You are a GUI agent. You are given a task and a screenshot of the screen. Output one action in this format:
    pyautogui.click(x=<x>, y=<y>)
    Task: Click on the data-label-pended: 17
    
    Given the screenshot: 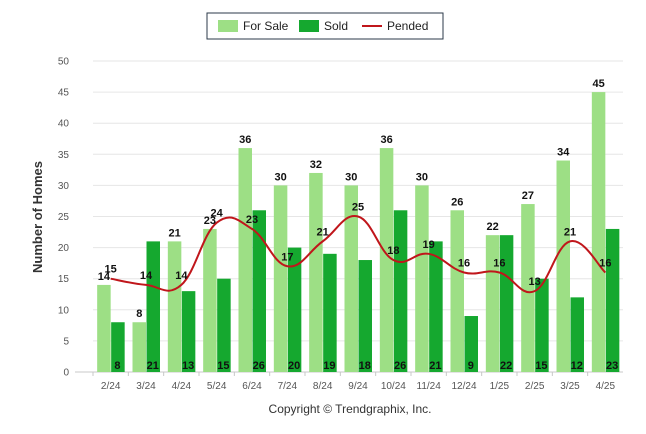 What is the action you would take?
    pyautogui.click(x=287, y=257)
    